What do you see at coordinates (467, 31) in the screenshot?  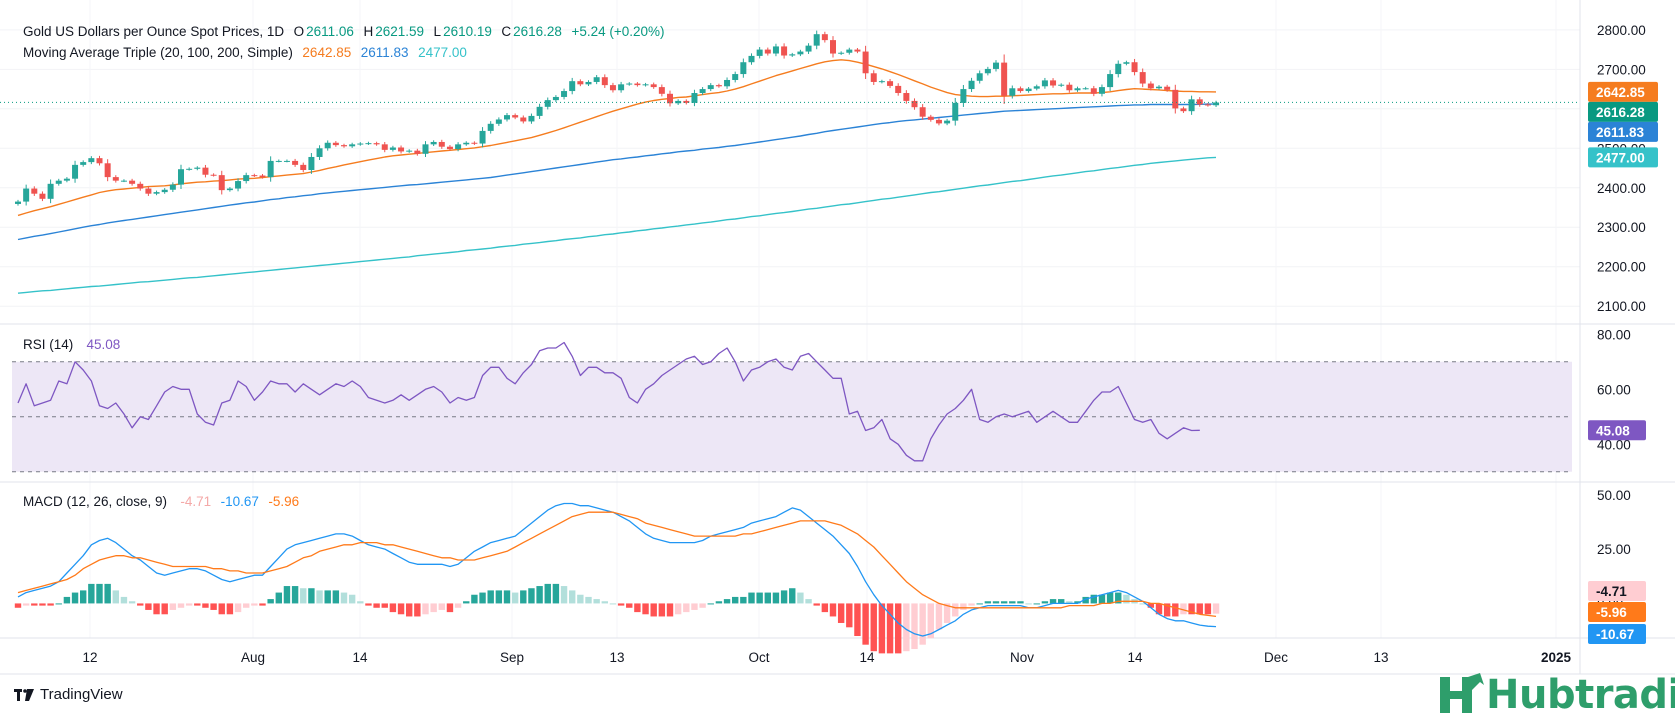 I see `low-value: 2610.19` at bounding box center [467, 31].